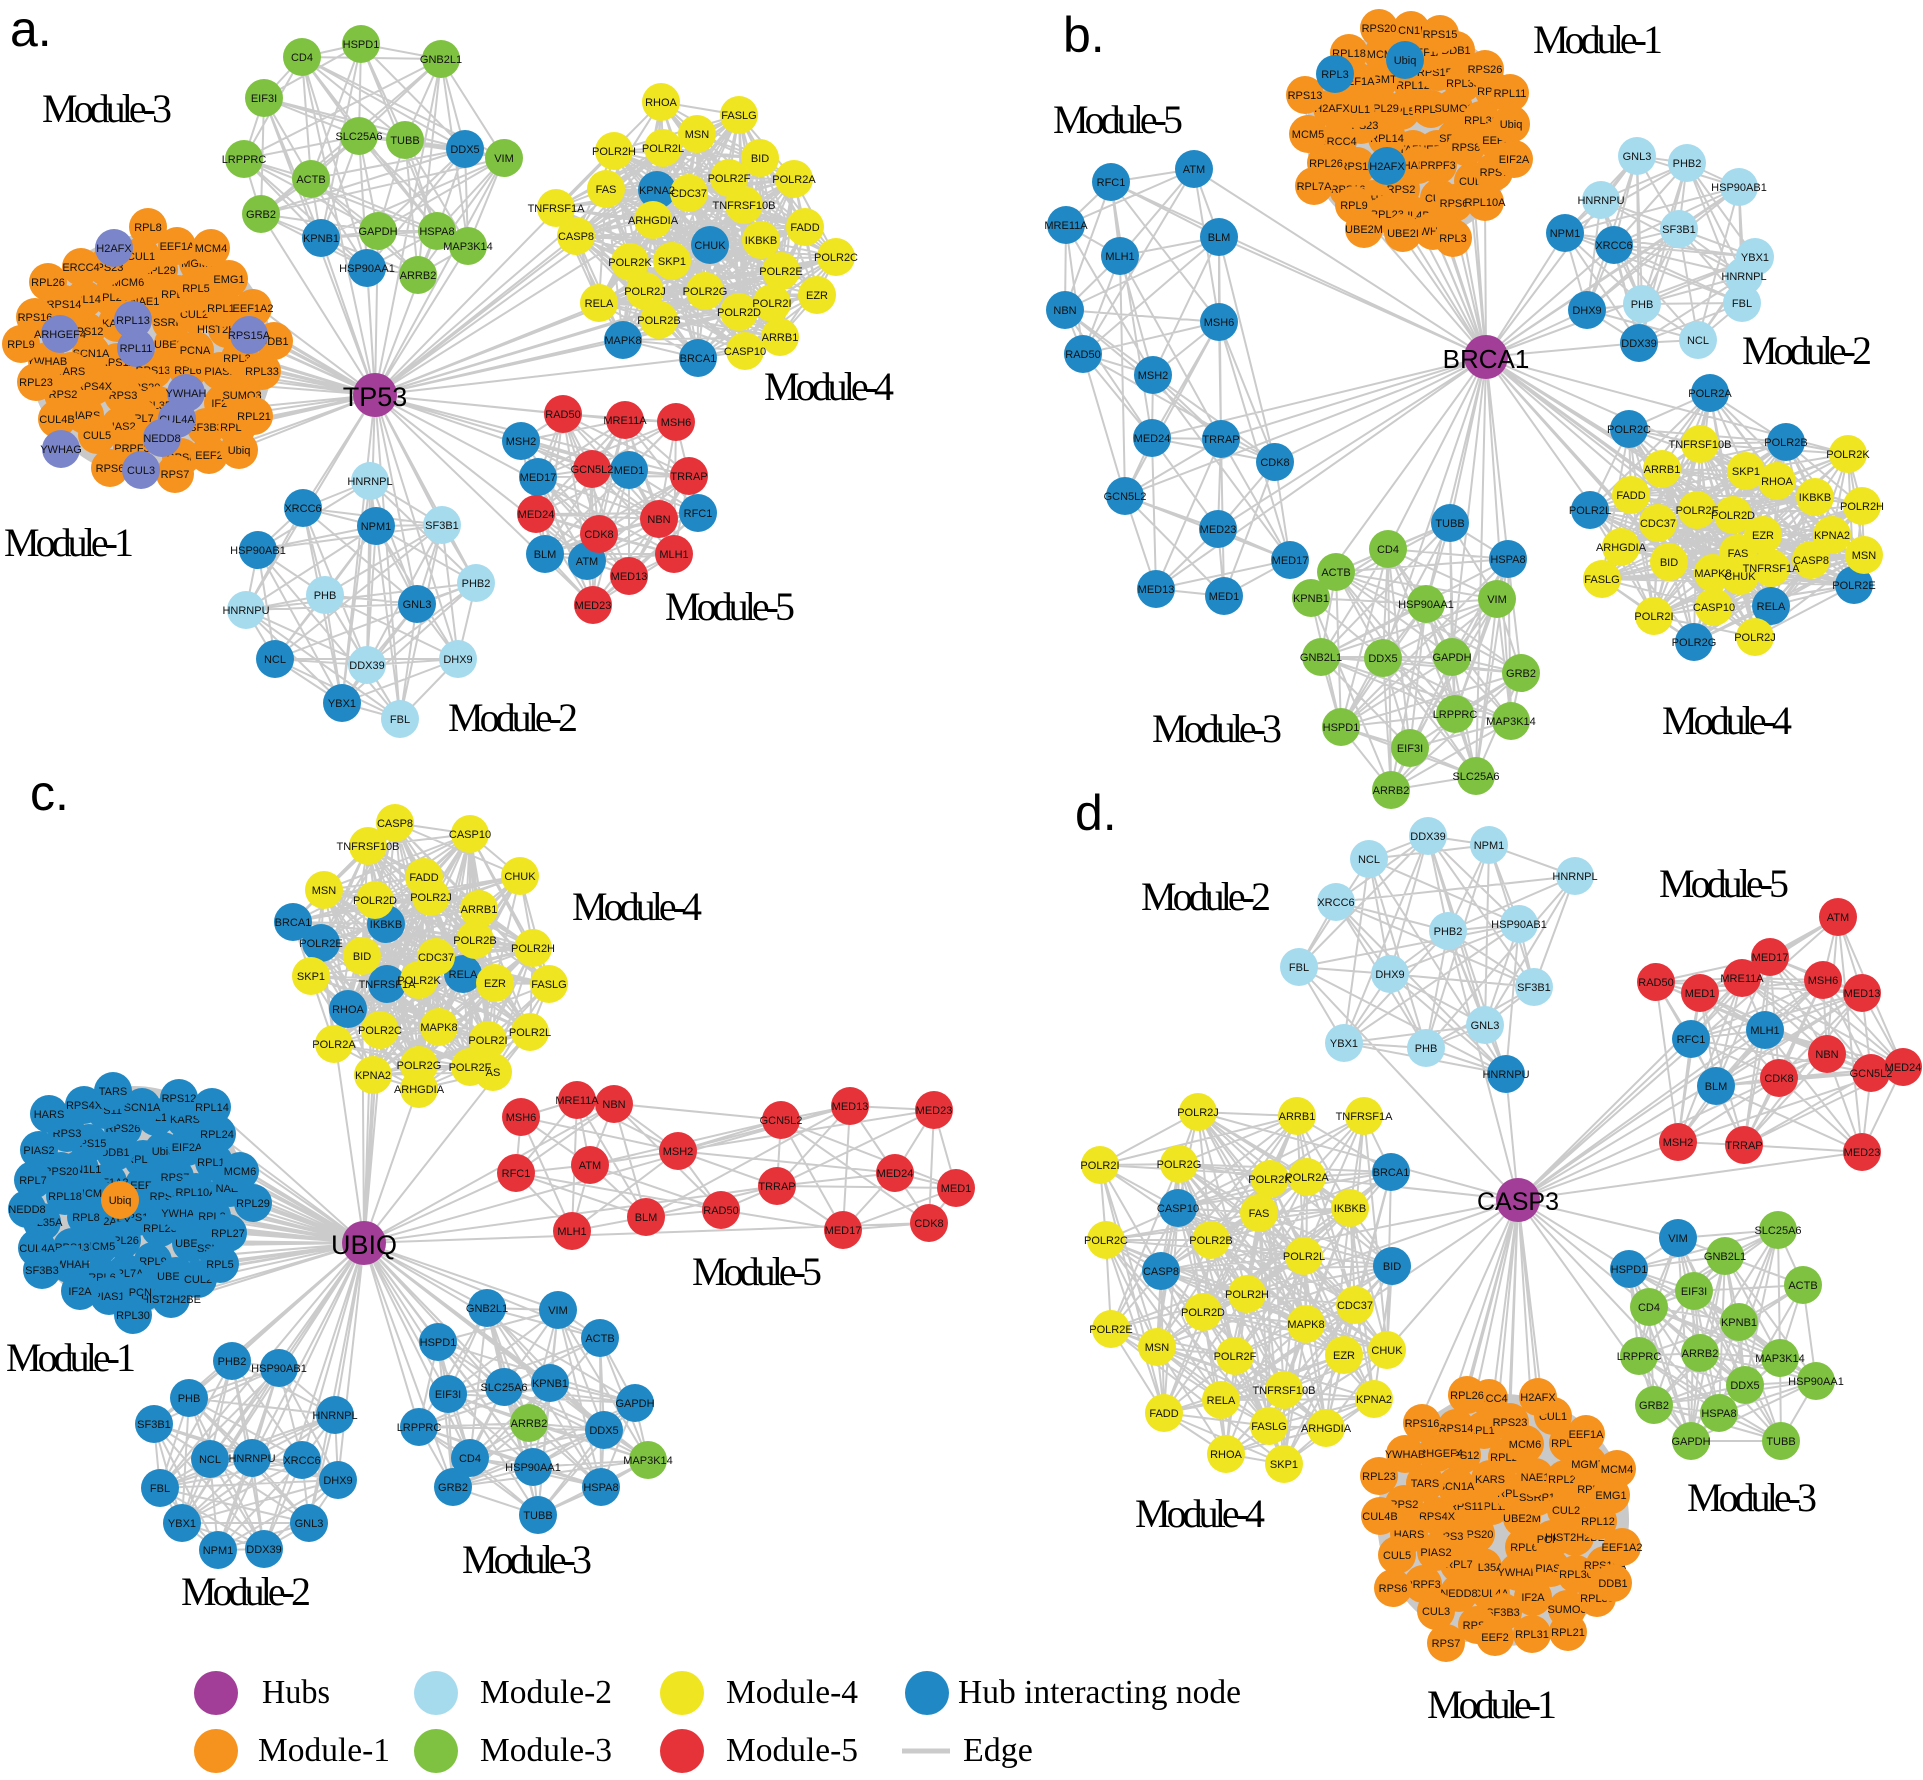 This screenshot has height=1780, width=1923. I want to click on svg-text: EZR, so click(1763, 536).